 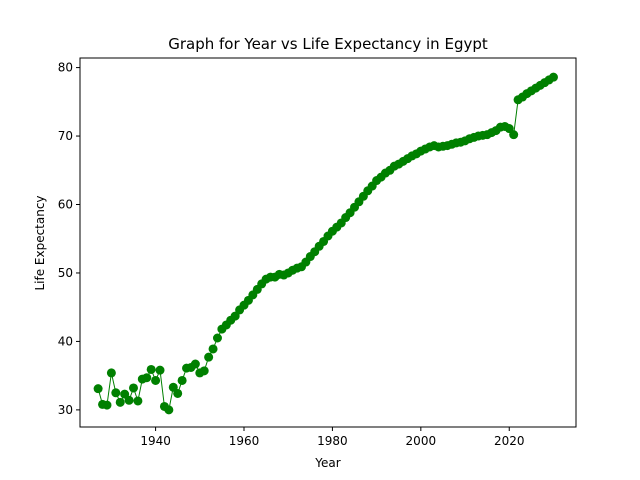 What do you see at coordinates (155, 441) in the screenshot?
I see `x-tick-label: 1940` at bounding box center [155, 441].